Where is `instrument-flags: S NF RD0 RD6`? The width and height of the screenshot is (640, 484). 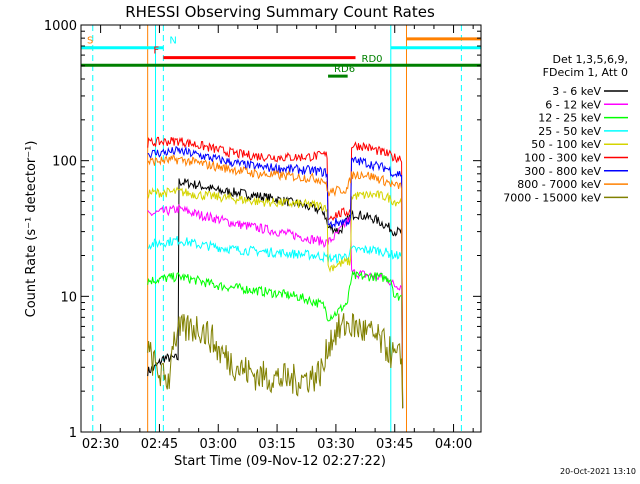 instrument-flags: S NF RD0 RD6 is located at coordinates (281, 57).